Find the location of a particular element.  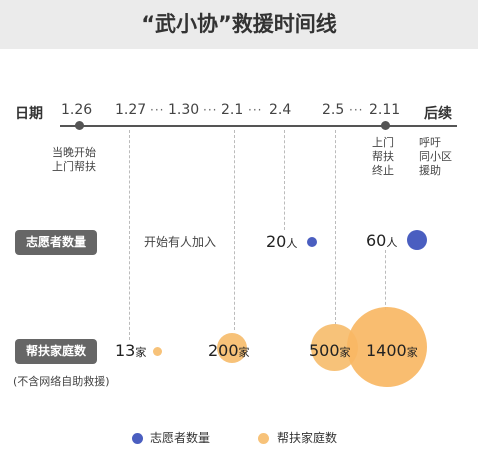

date-label: 2.11 is located at coordinates (385, 110).